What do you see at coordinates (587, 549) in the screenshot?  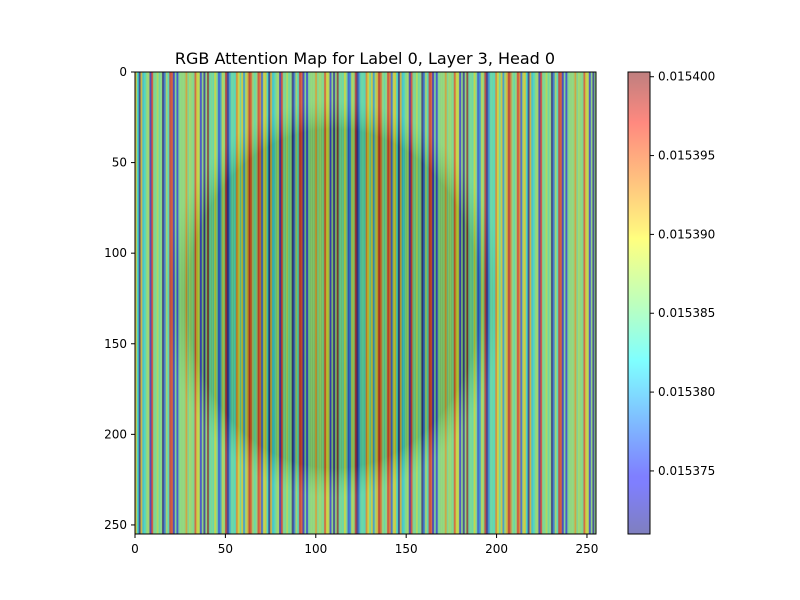 I see `x-tick-label: 250` at bounding box center [587, 549].